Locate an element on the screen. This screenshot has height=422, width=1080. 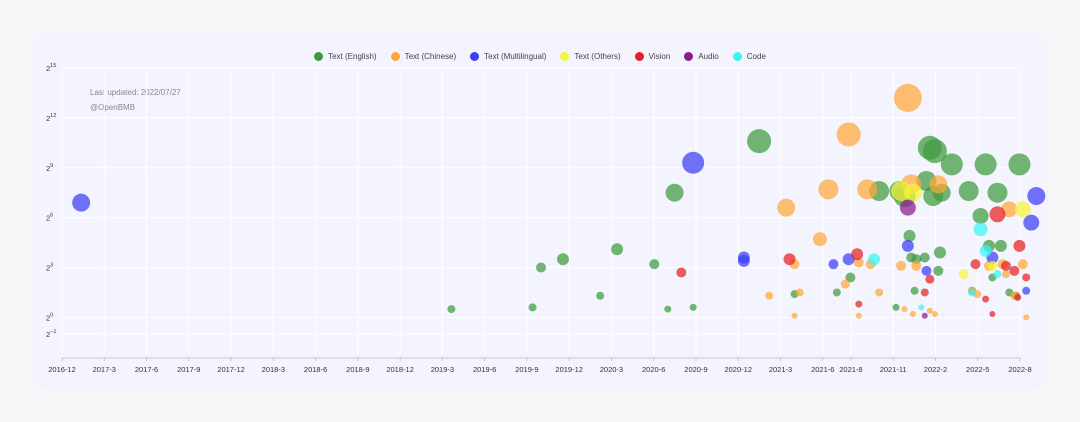
chart-notes: Last updated: 2022/07/27 @OpenBMB is located at coordinates (135, 100).